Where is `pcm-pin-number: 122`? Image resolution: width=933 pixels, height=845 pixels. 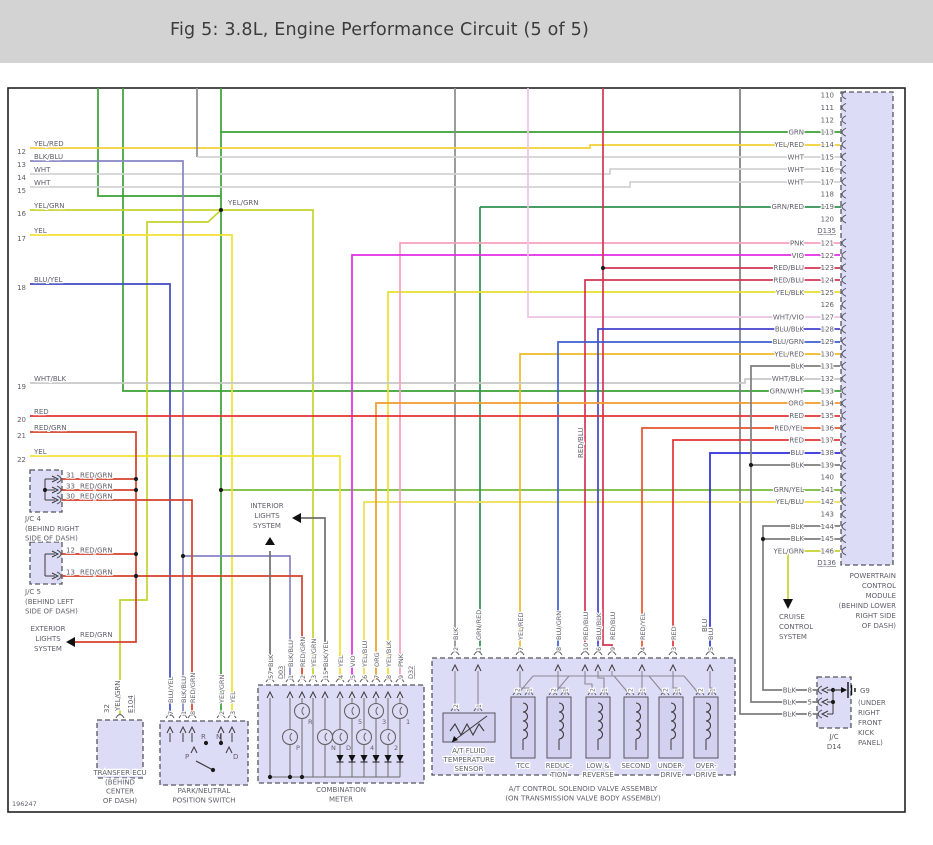 pcm-pin-number: 122 is located at coordinates (827, 256).